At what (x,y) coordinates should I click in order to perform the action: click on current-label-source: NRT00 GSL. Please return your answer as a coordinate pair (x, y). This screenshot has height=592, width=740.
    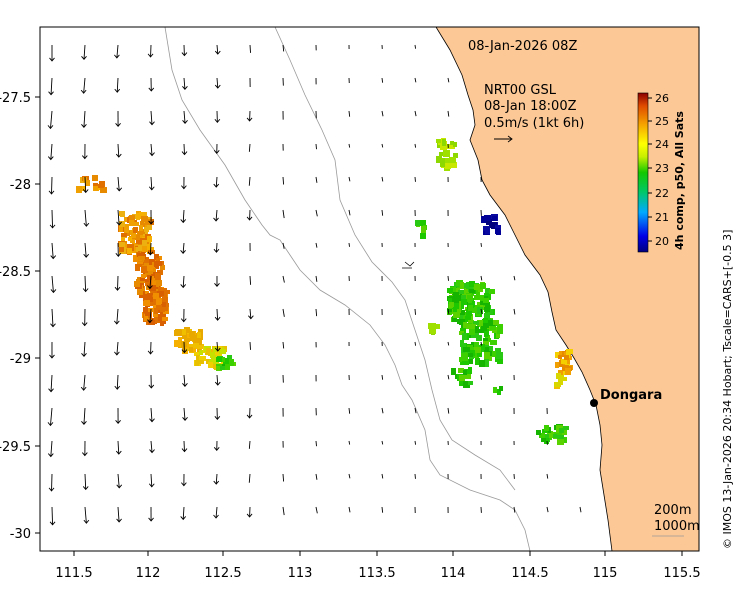
    Looking at the image, I should click on (520, 90).